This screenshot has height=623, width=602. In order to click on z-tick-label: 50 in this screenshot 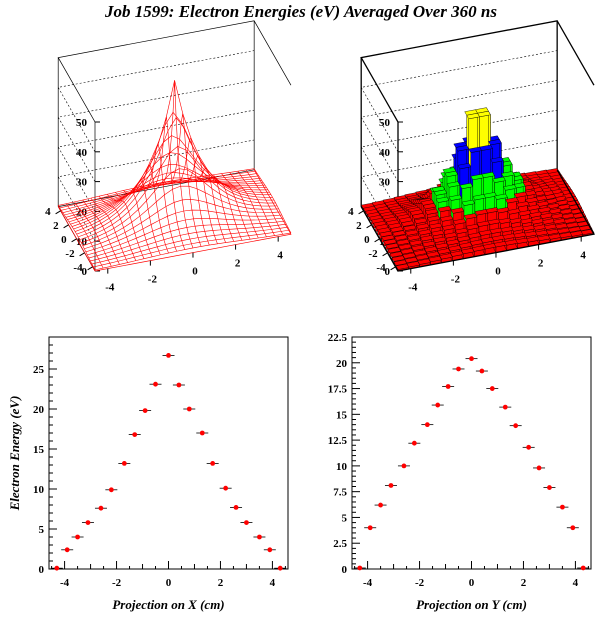, I will do `click(385, 123)`.